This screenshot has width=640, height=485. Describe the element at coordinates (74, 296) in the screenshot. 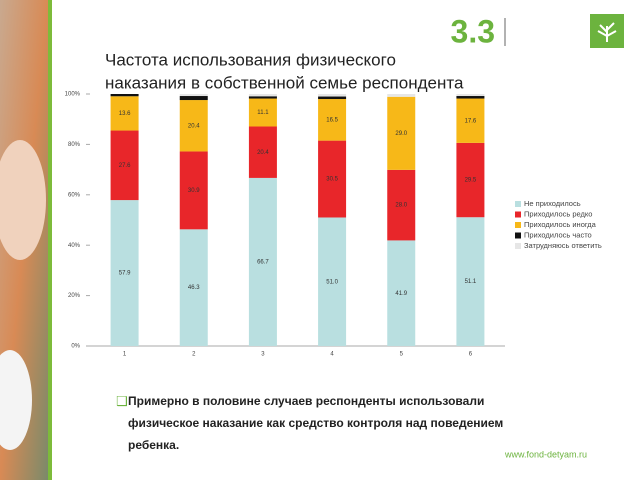

I see `y-tick-label: 20%` at that location.